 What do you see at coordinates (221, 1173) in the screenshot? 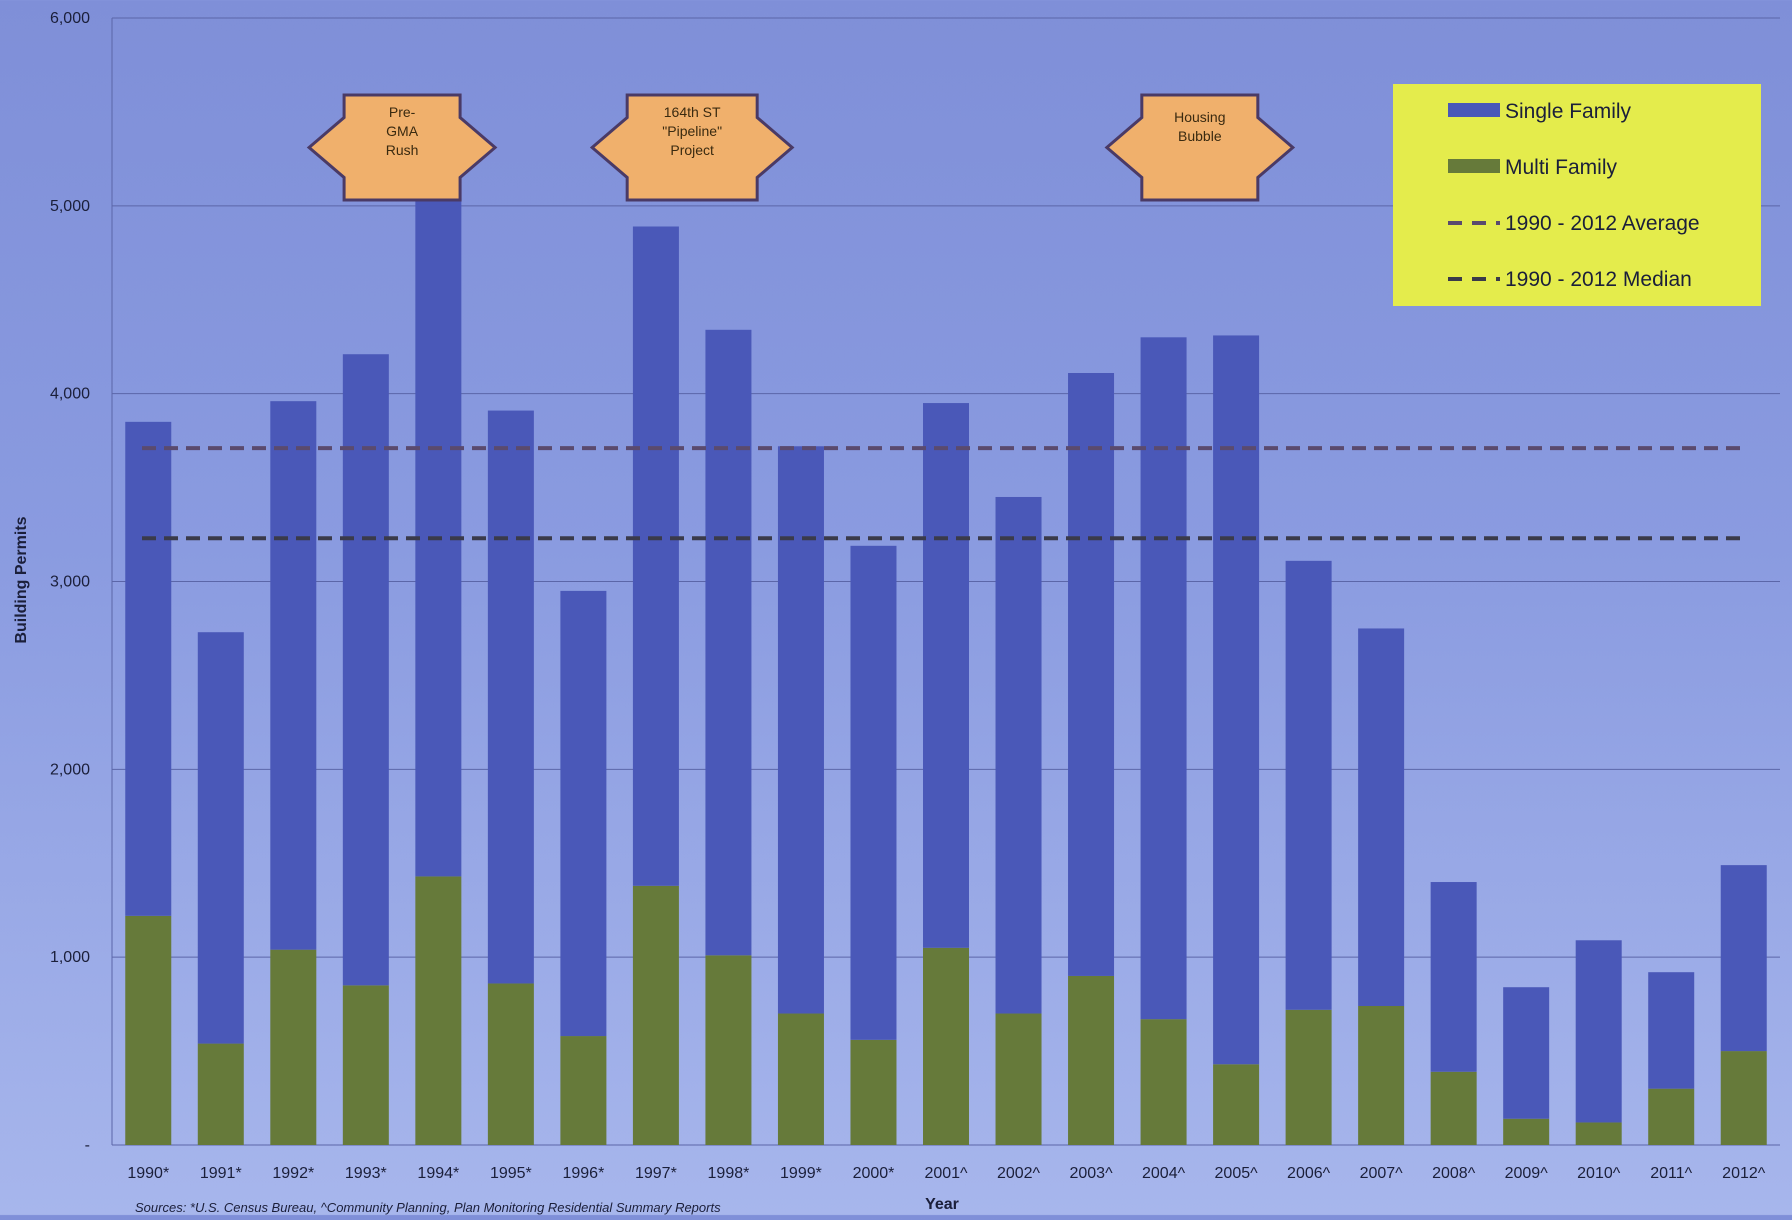
I see `x-tick-label: 1991*` at bounding box center [221, 1173].